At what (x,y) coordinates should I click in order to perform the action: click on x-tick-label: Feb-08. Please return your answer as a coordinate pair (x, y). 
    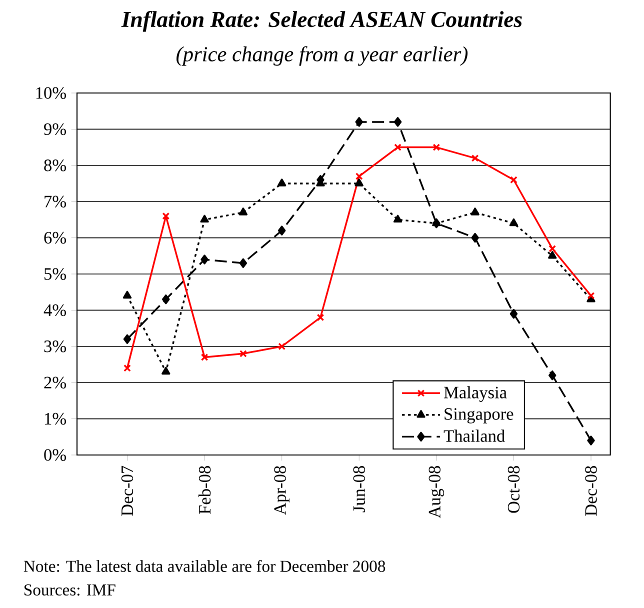
    Looking at the image, I should click on (204, 490).